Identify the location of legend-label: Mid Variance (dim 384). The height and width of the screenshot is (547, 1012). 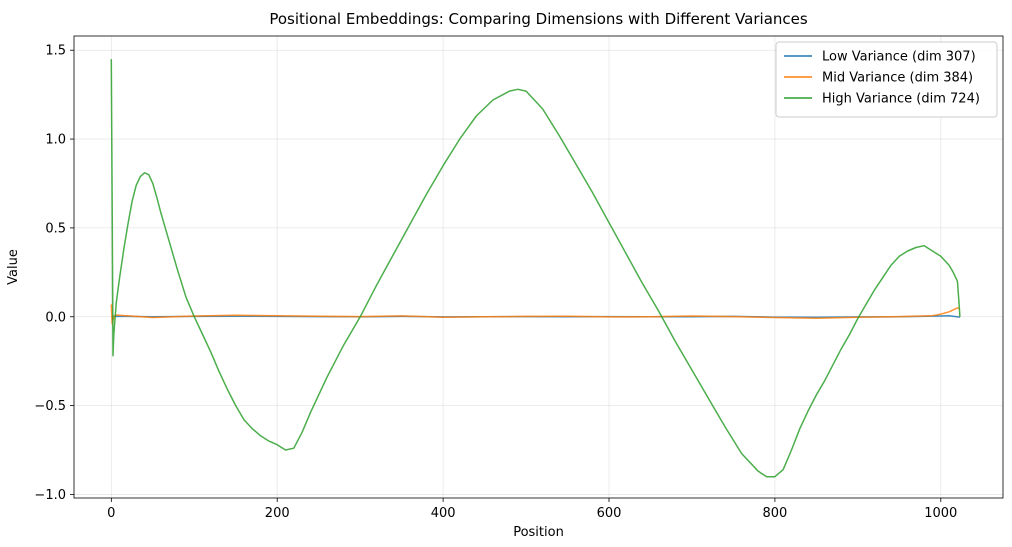
(897, 78).